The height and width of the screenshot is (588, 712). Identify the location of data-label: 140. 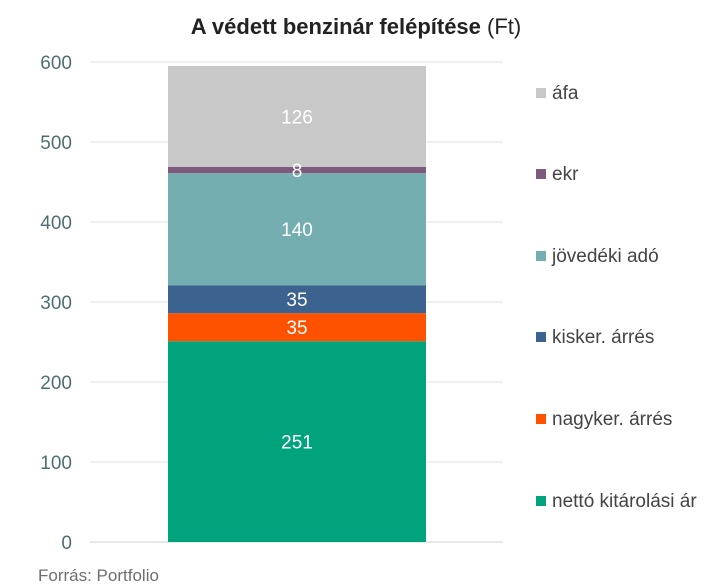
(297, 230).